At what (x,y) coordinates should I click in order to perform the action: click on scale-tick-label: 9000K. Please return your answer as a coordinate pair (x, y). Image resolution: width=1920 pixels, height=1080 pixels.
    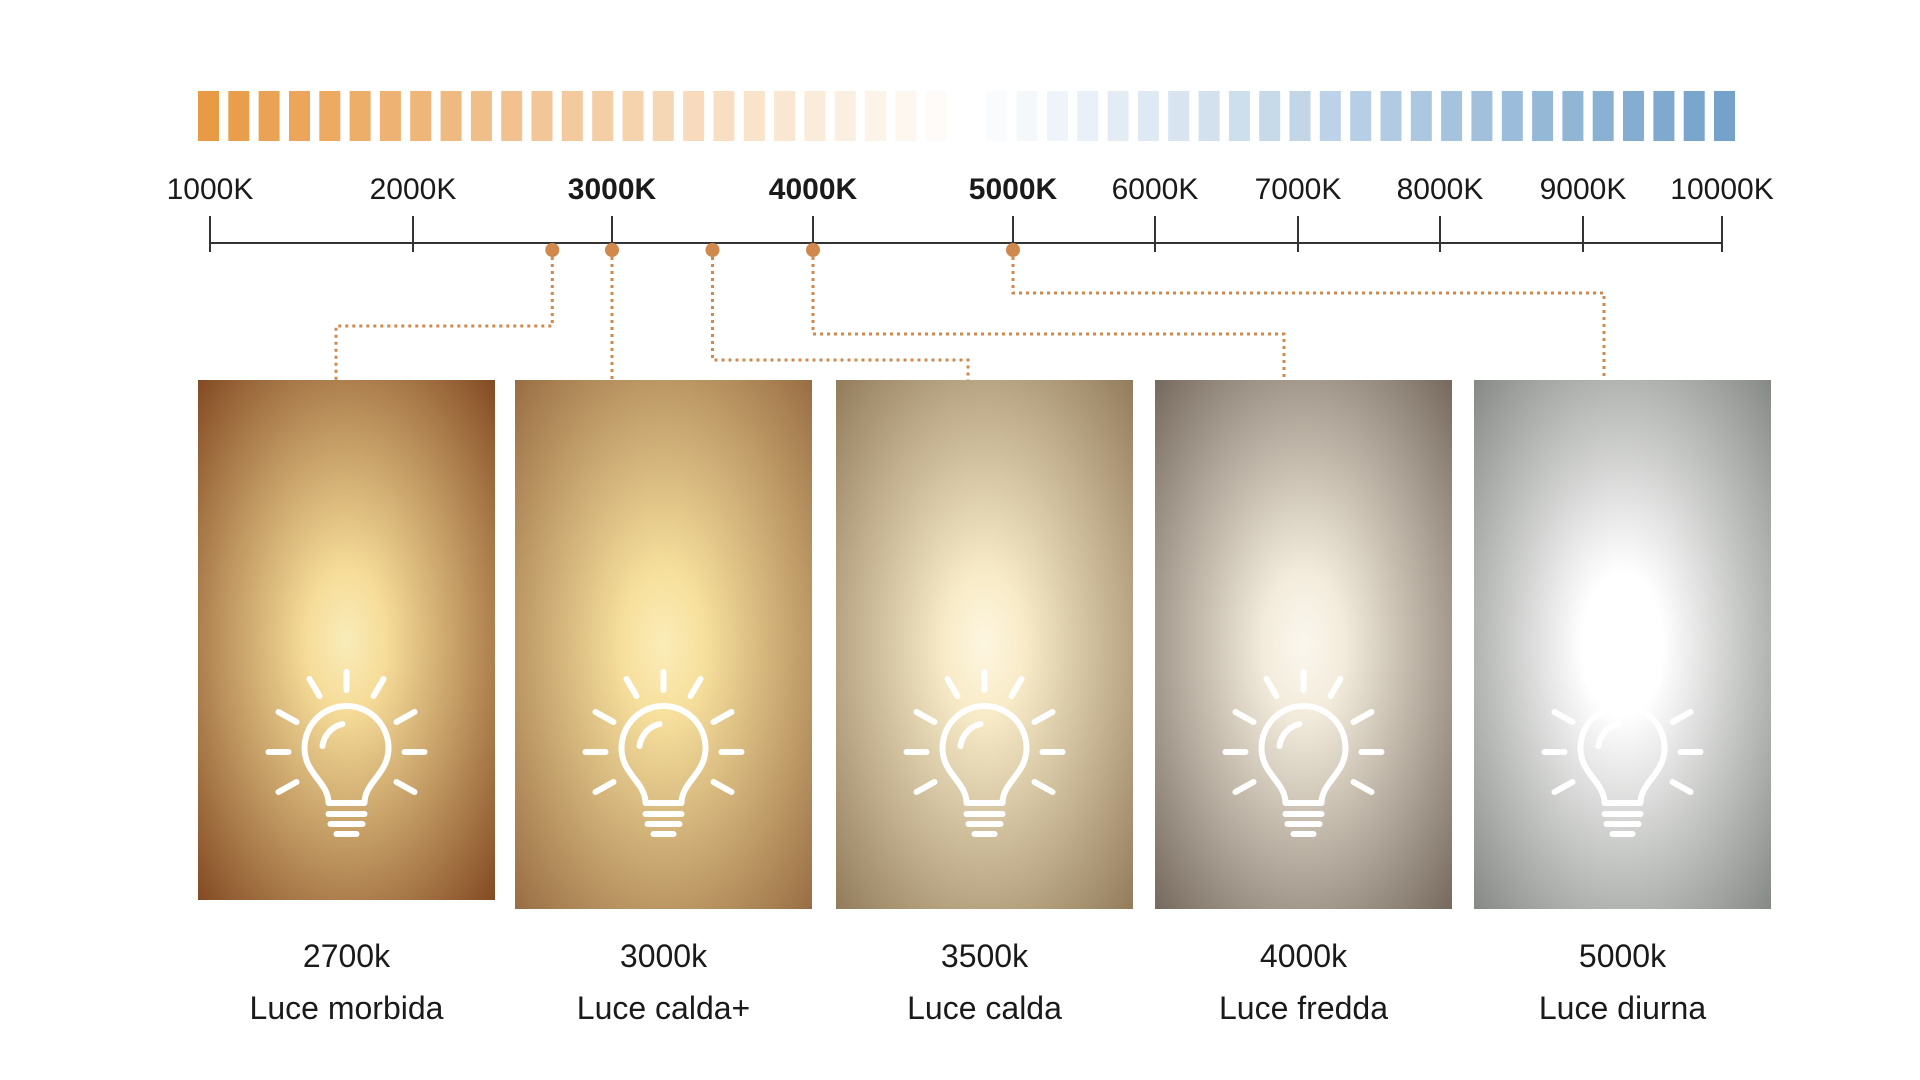
    Looking at the image, I should click on (1583, 189).